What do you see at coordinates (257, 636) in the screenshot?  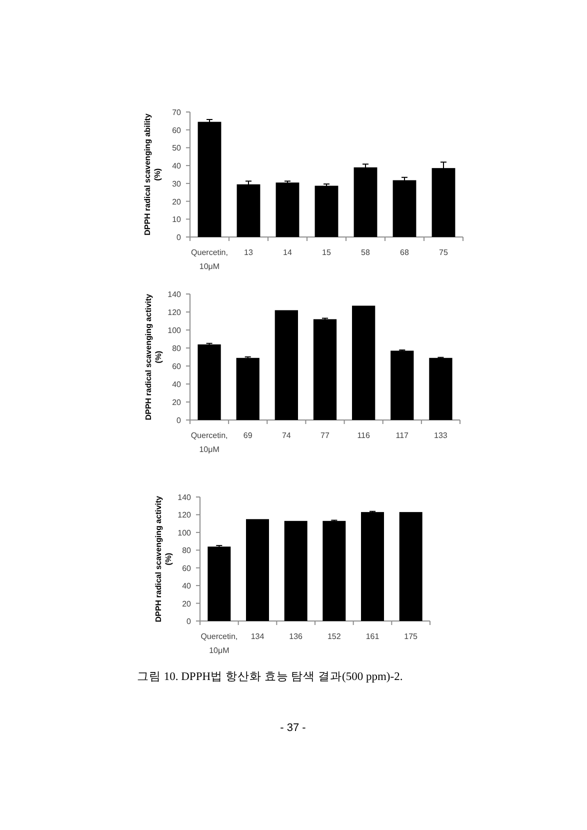 I see `x-tick-label: 134` at bounding box center [257, 636].